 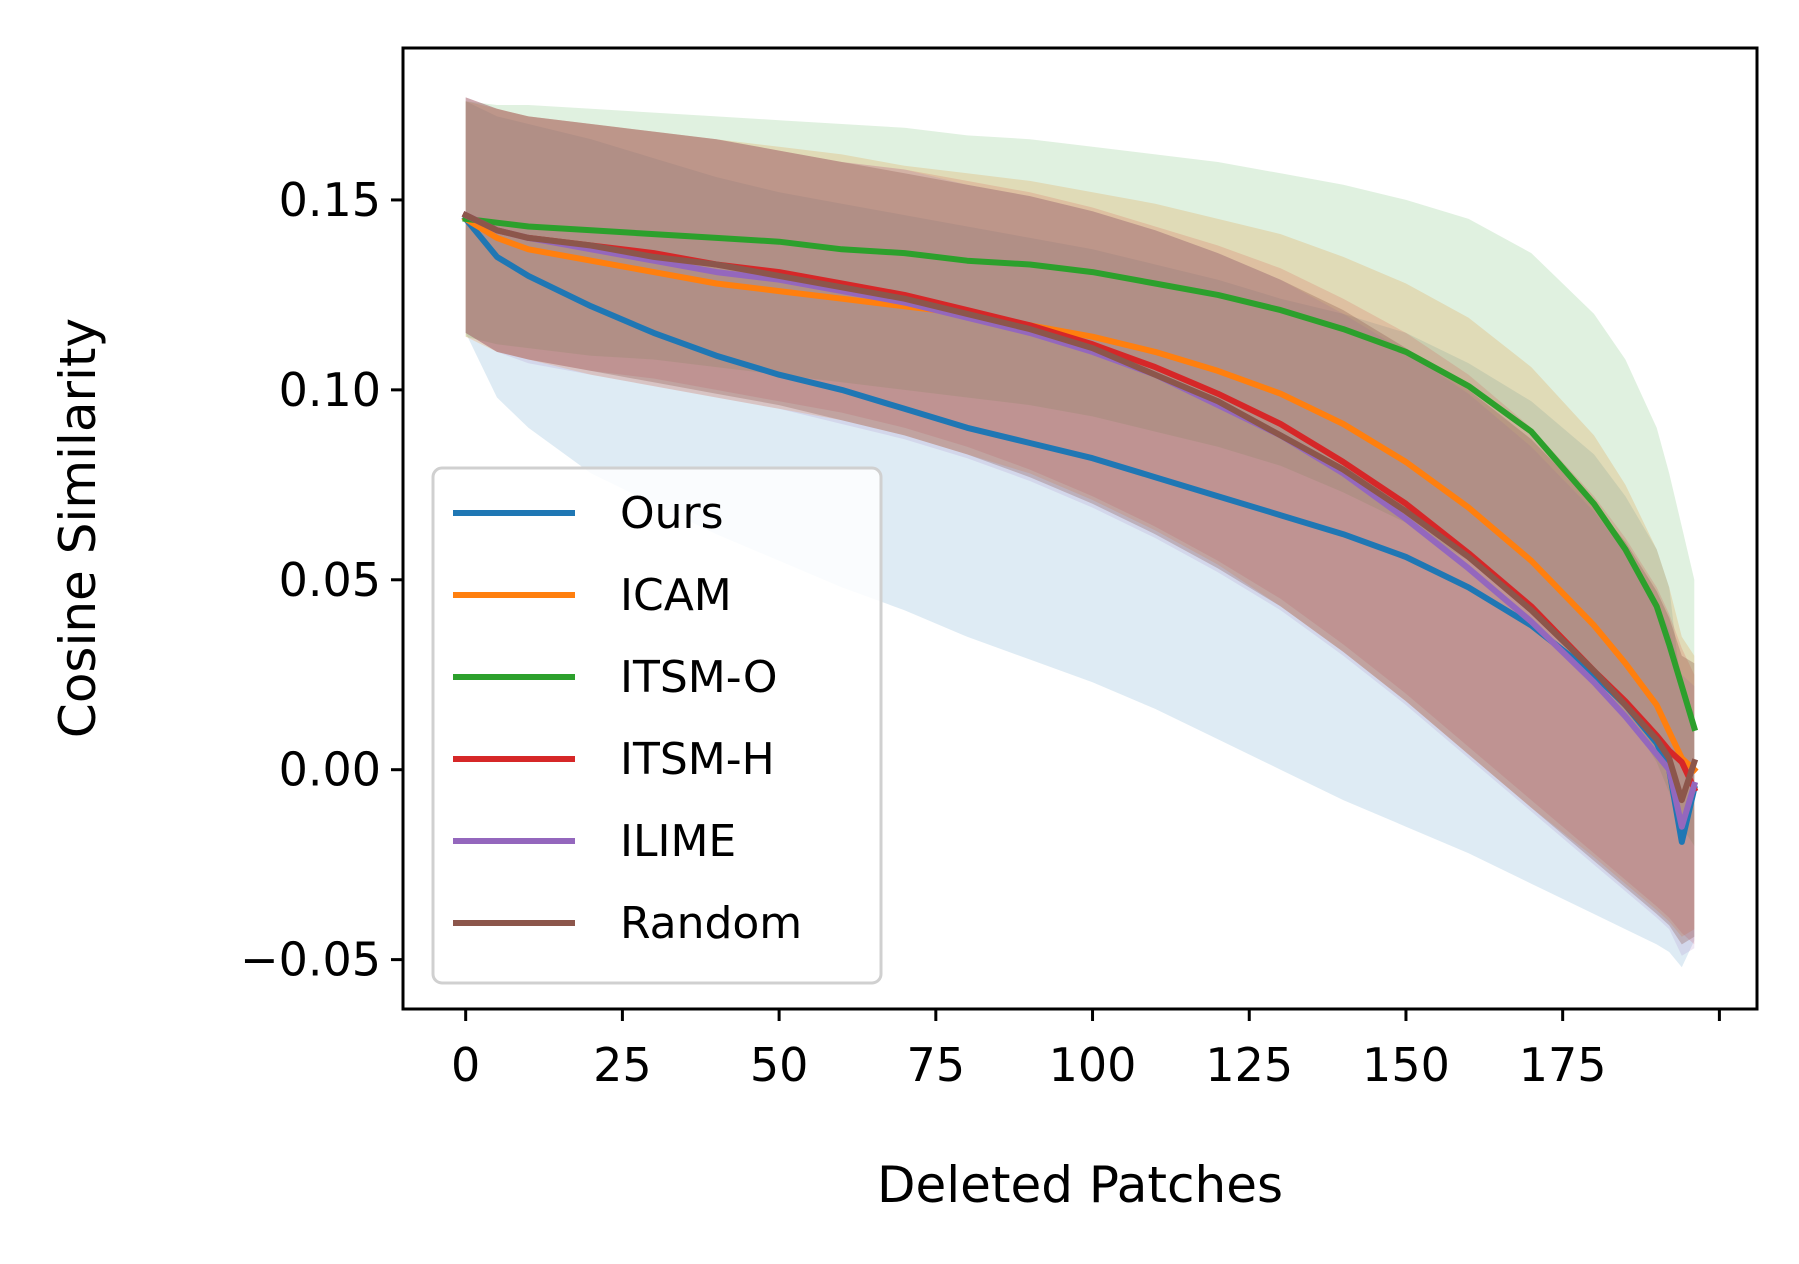 I want to click on y-tick-label: 0.05, so click(x=330, y=580).